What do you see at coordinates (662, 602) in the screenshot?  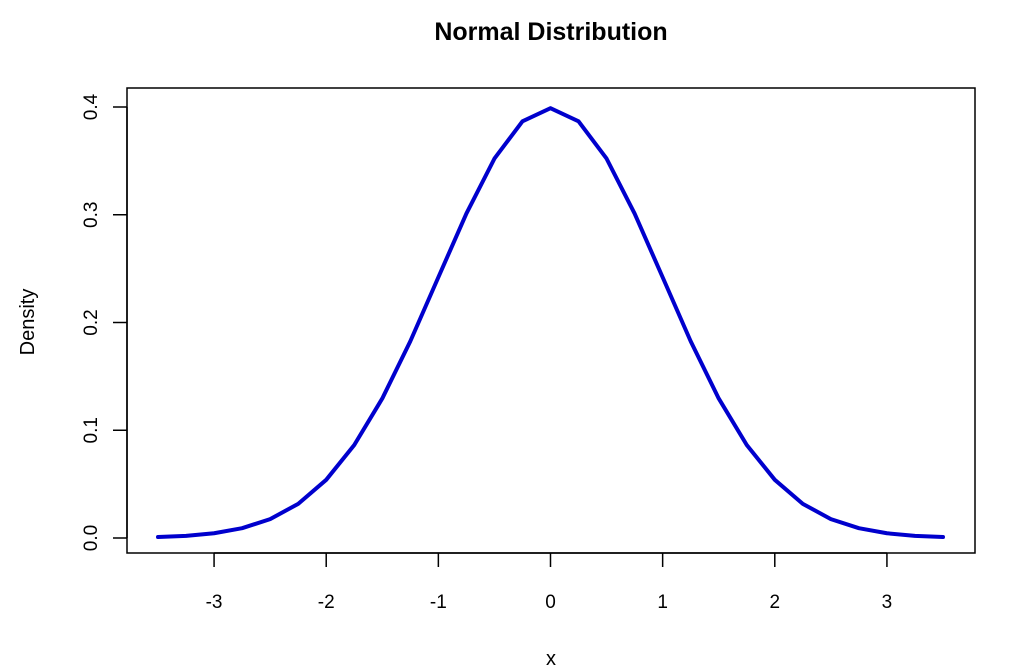 I see `x-tick-label: 1` at bounding box center [662, 602].